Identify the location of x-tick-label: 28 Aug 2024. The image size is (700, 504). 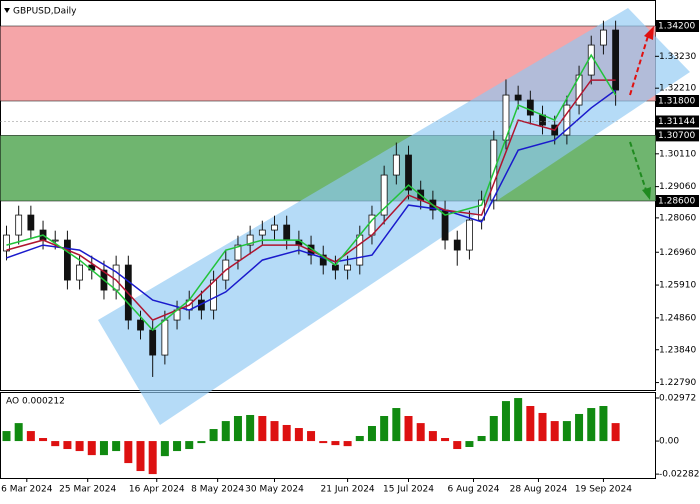
(539, 490).